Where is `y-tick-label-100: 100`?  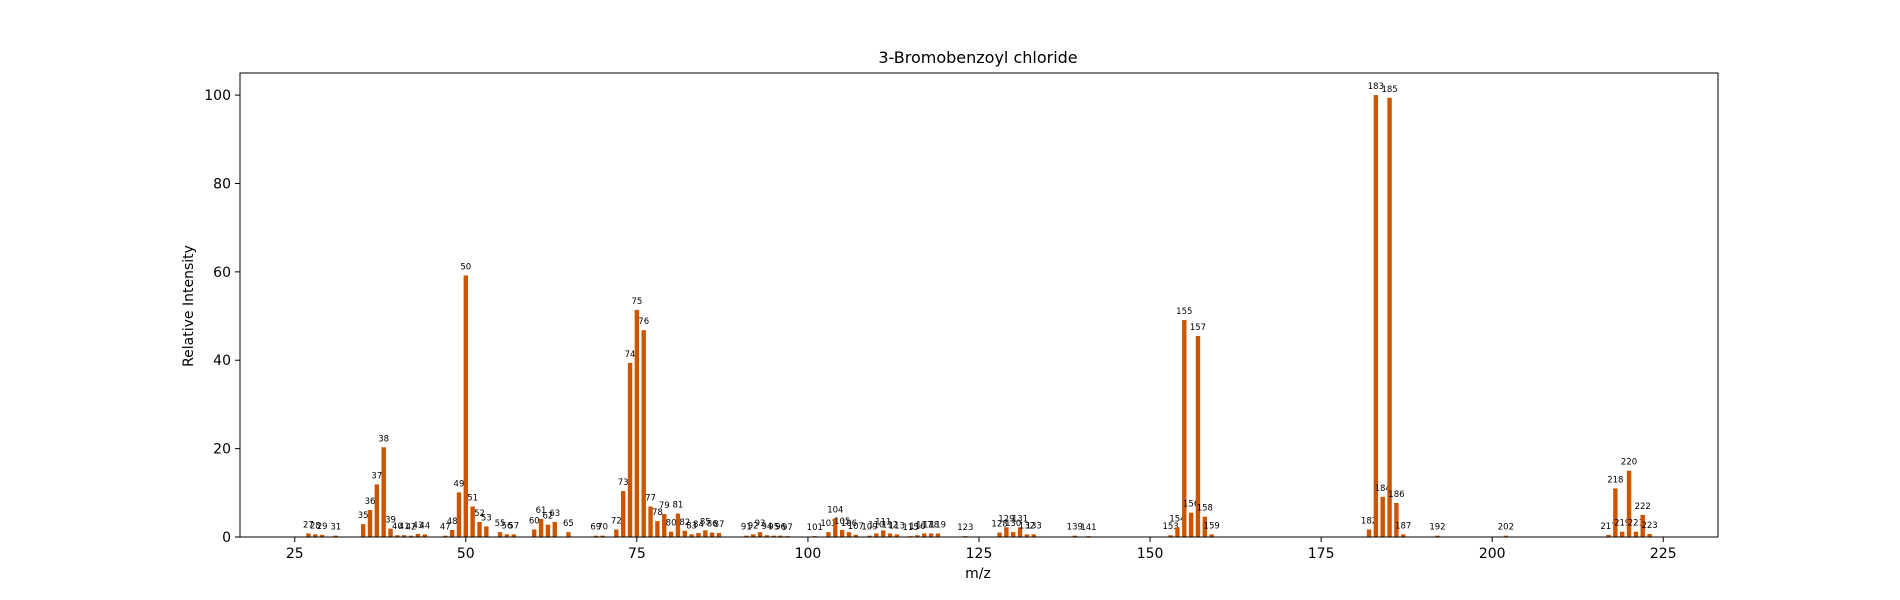 y-tick-label-100: 100 is located at coordinates (217, 96).